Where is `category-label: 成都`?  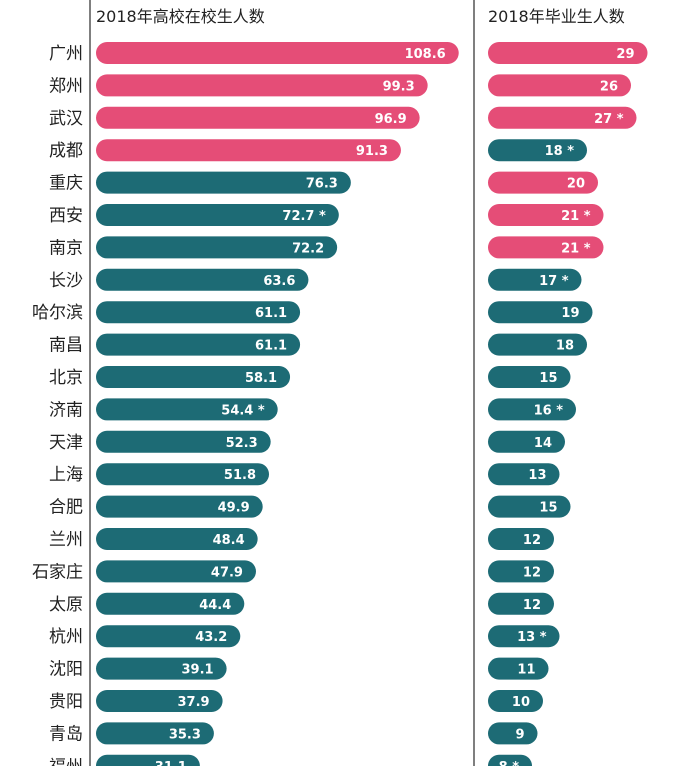
category-label: 成都 is located at coordinates (66, 151).